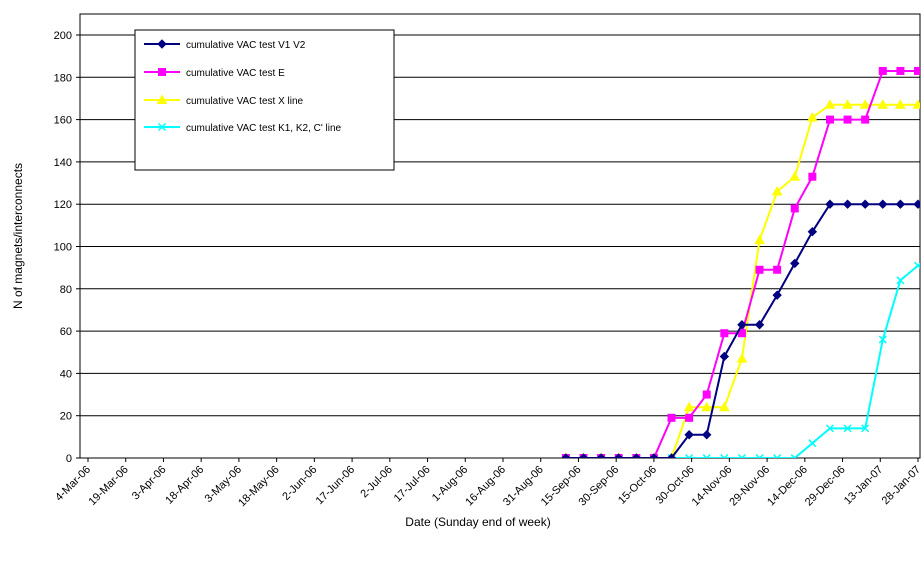  I want to click on legend-label: cumulative VAC test K1, K2, C' line, so click(264, 128).